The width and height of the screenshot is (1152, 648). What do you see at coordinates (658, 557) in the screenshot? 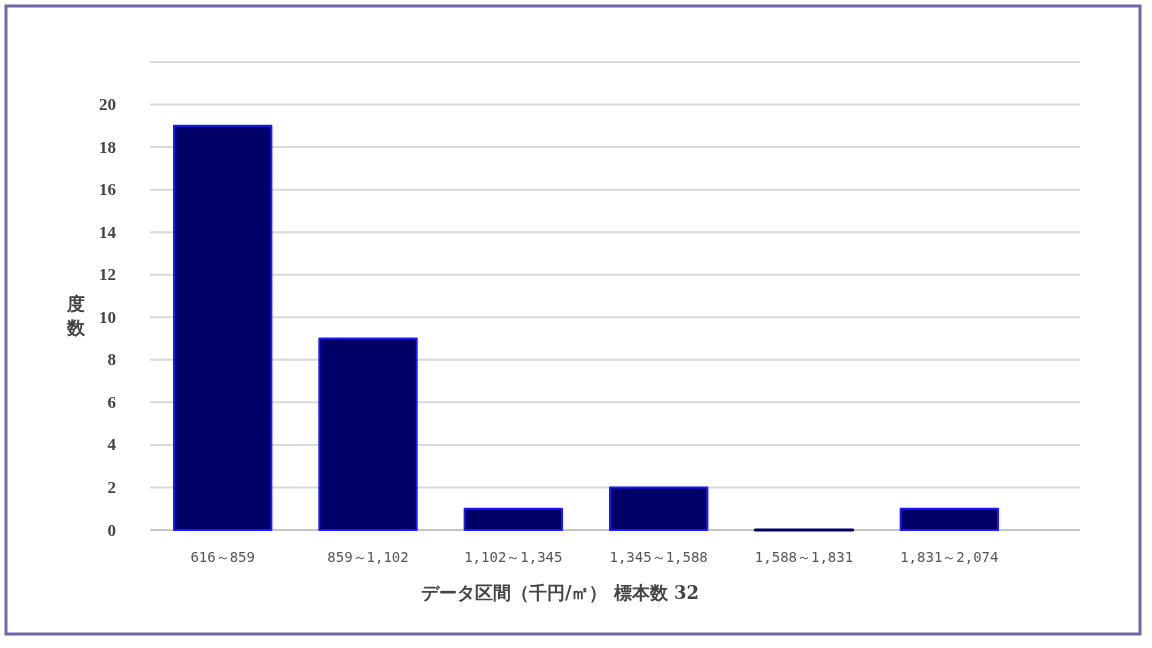
I see `x-tick-label: 1,345～1,588` at bounding box center [658, 557].